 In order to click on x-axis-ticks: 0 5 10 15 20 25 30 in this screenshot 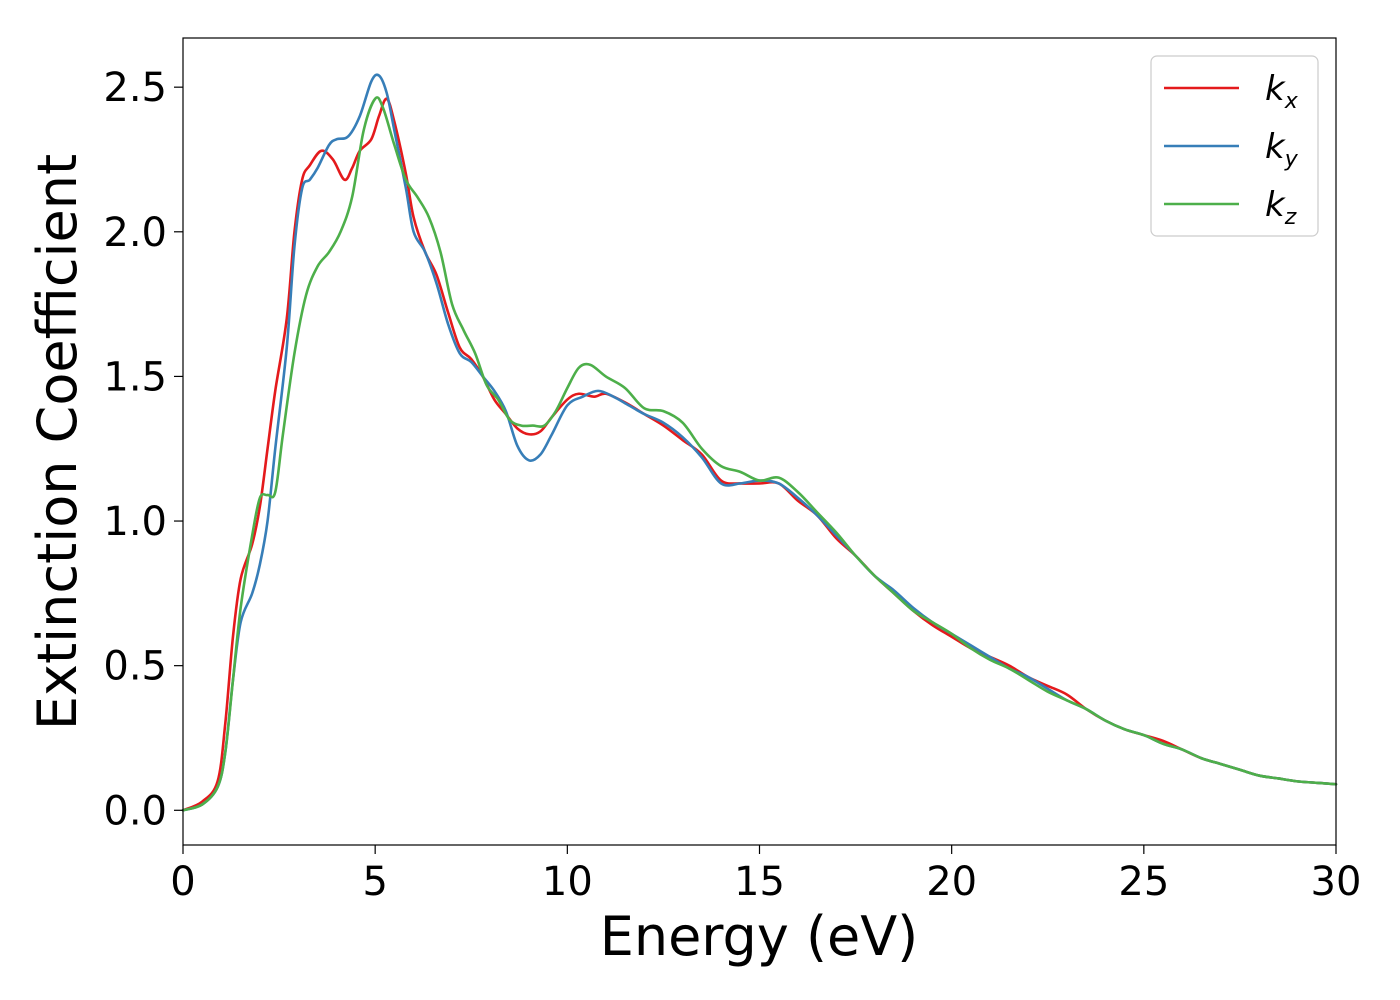, I will do `click(765, 875)`.